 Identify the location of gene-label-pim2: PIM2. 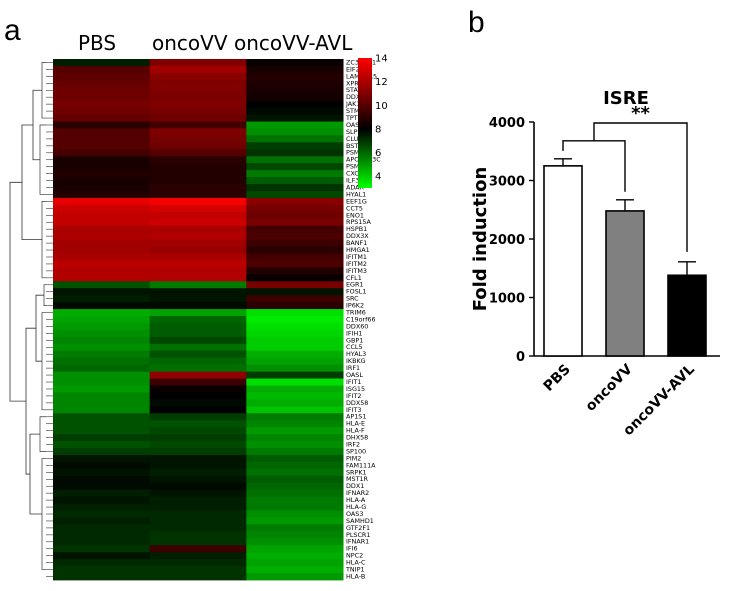
(353, 458).